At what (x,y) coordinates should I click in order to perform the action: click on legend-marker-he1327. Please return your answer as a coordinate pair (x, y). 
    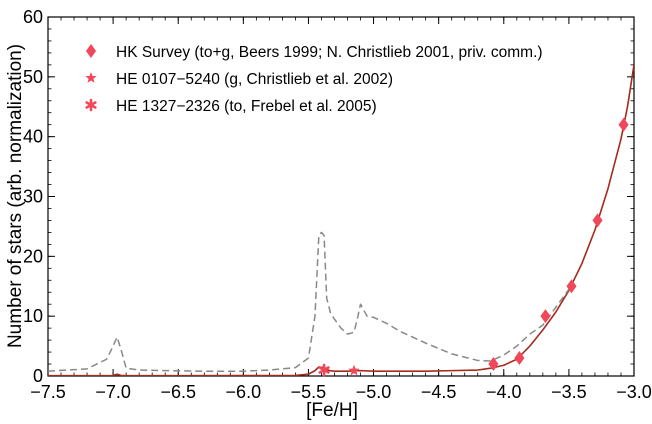
    Looking at the image, I should click on (91, 105).